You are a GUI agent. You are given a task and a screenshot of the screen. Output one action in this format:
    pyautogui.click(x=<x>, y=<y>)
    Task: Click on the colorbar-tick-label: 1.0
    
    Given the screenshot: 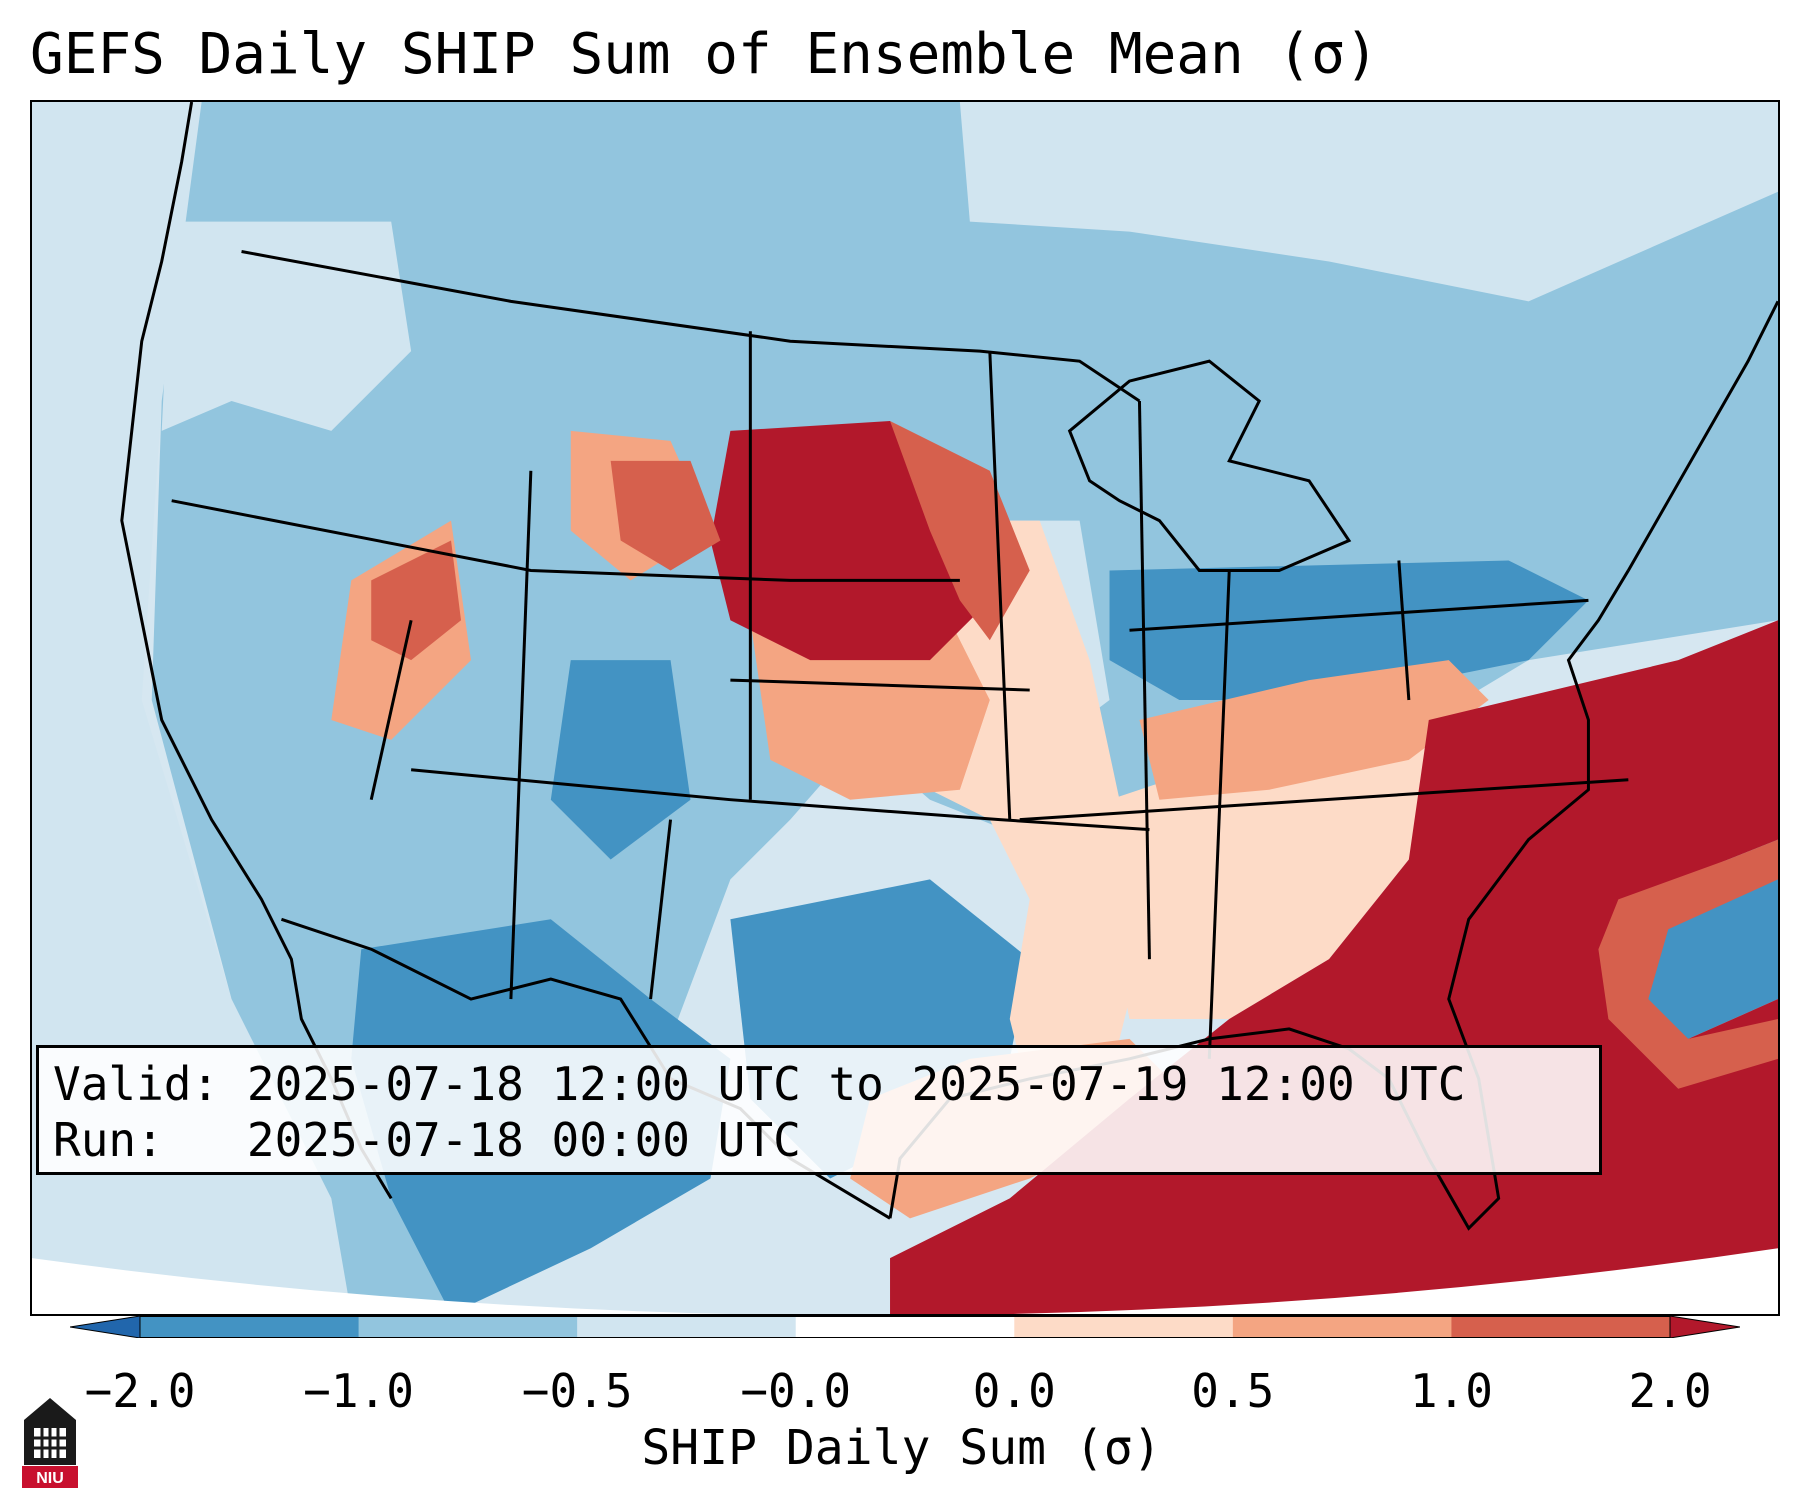 What is the action you would take?
    pyautogui.click(x=1451, y=1391)
    